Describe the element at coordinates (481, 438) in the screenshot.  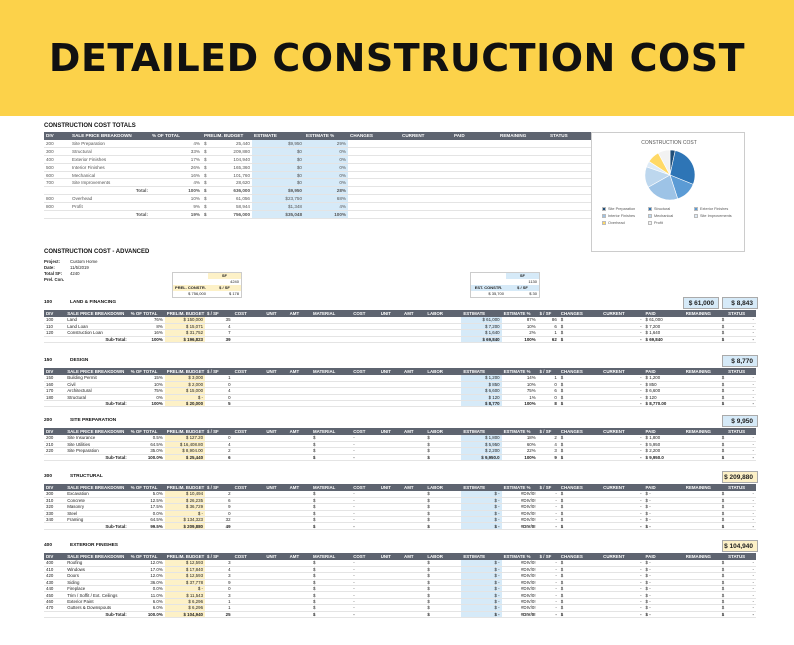
I see `cell: $ 1,800` at that location.